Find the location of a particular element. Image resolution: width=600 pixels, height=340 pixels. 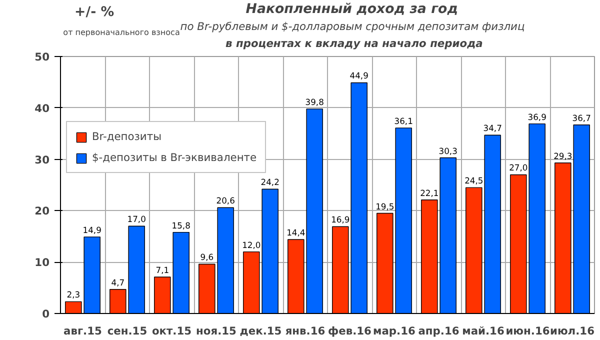

data-label: 29,3 is located at coordinates (563, 155).